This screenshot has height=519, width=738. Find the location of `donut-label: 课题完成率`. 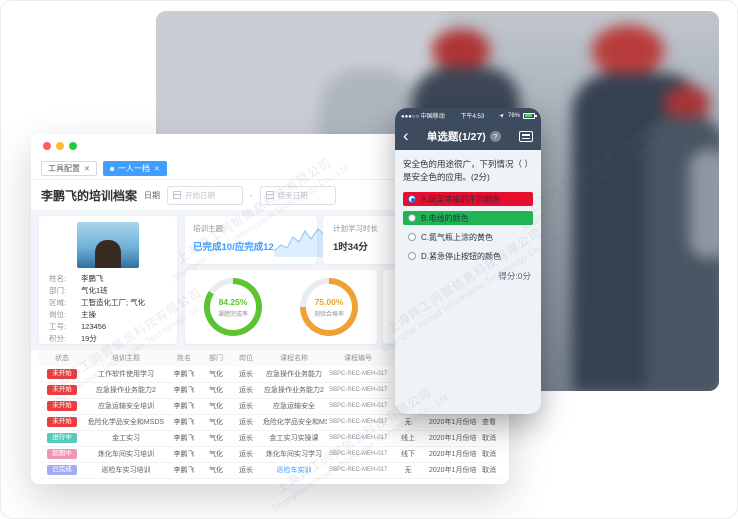

donut-label: 课题完成率 is located at coordinates (232, 314).